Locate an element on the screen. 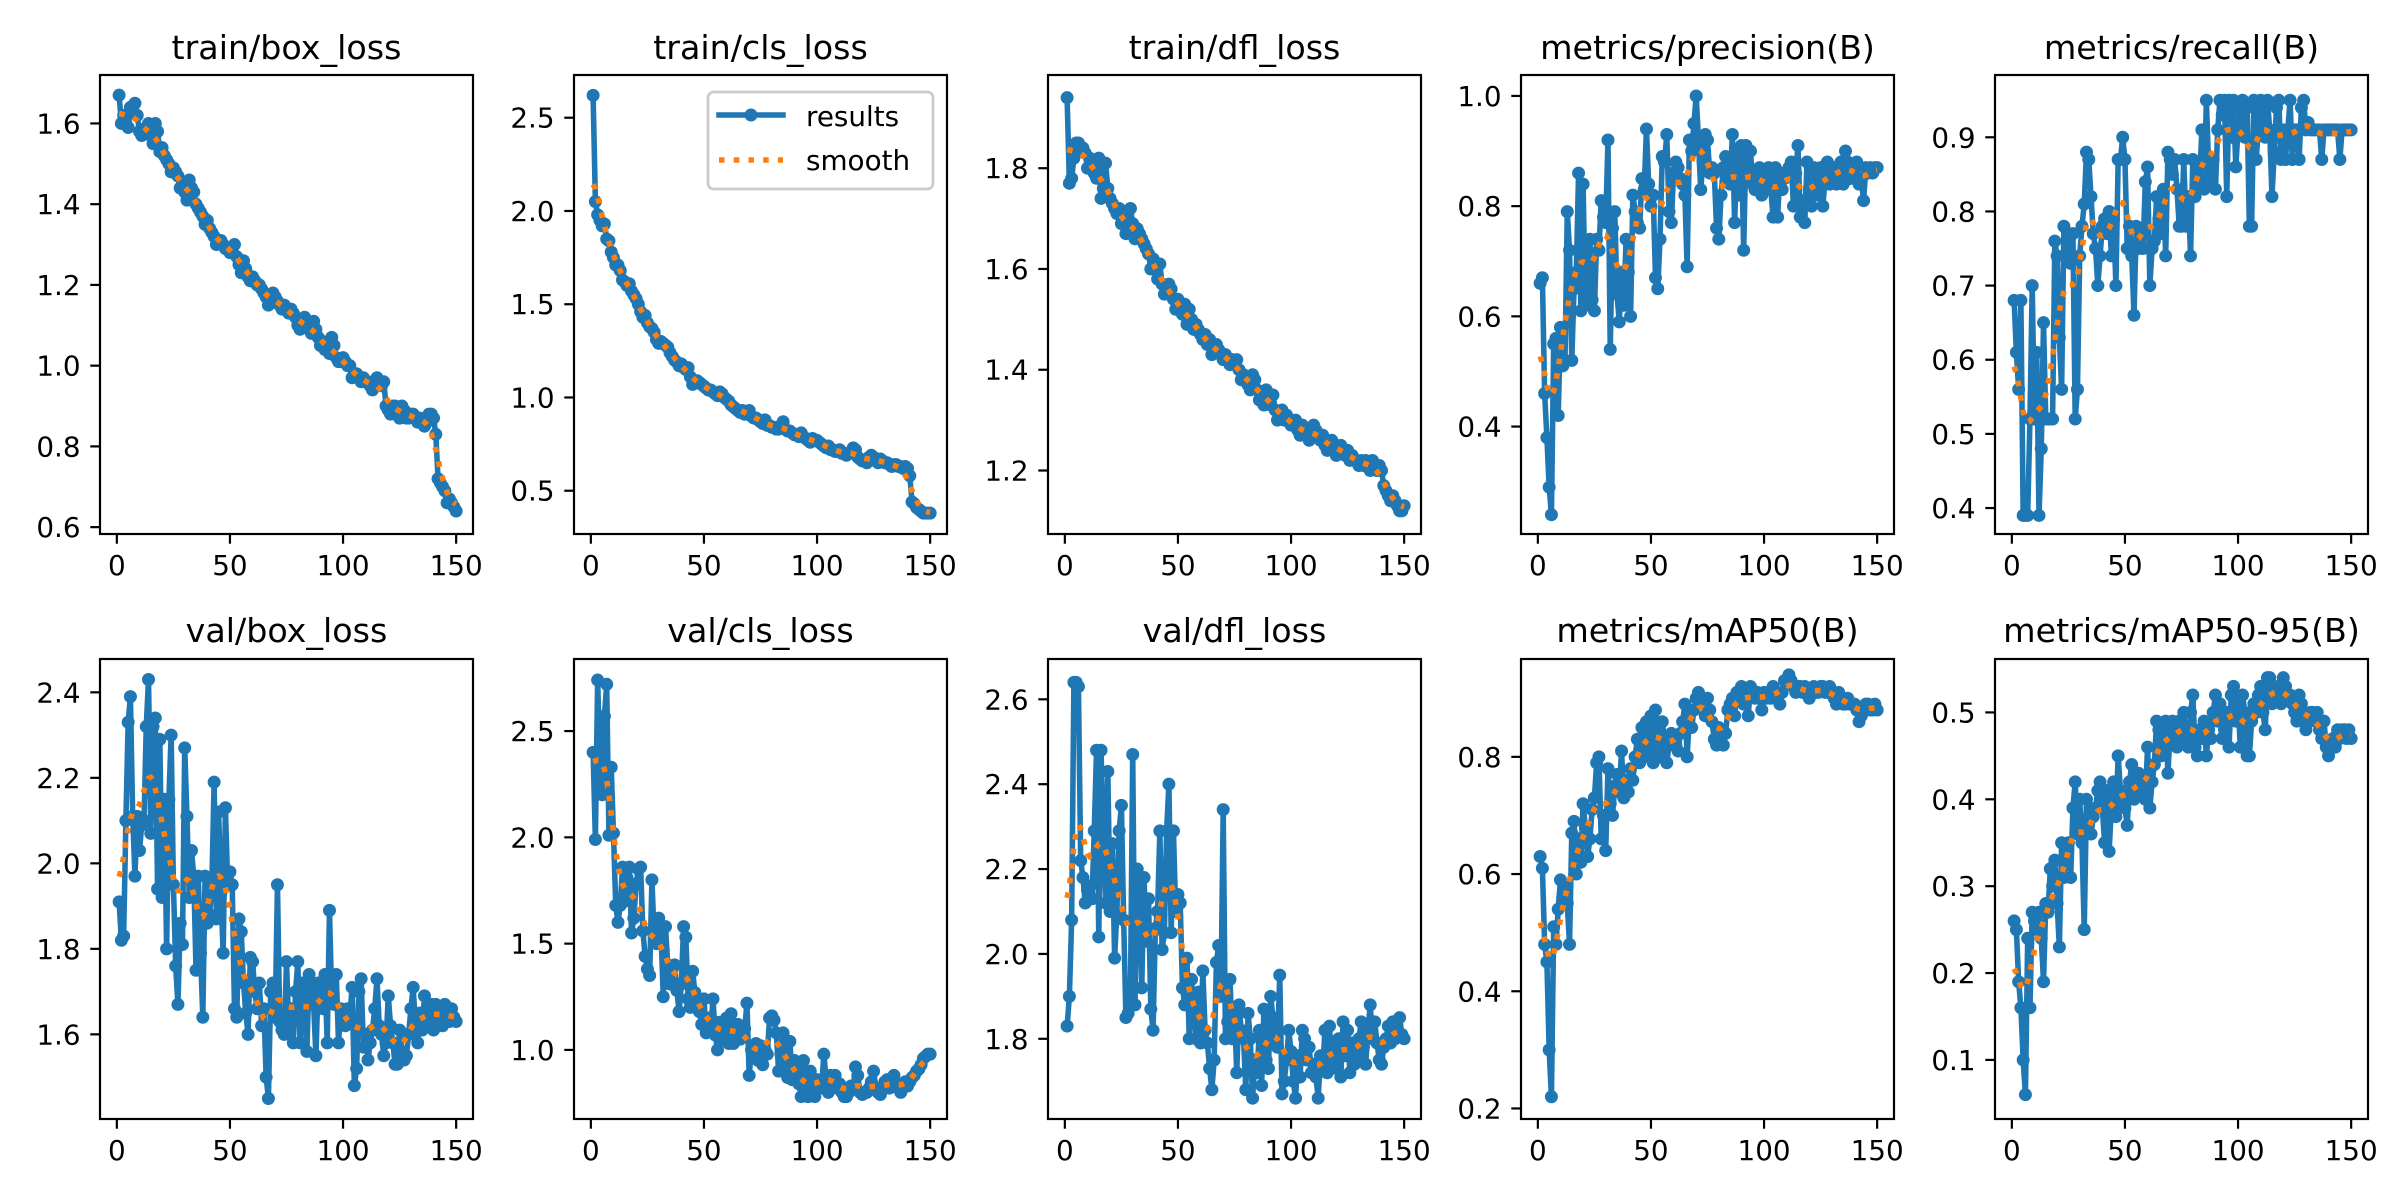  x-tick-label: 150 is located at coordinates (930, 565).